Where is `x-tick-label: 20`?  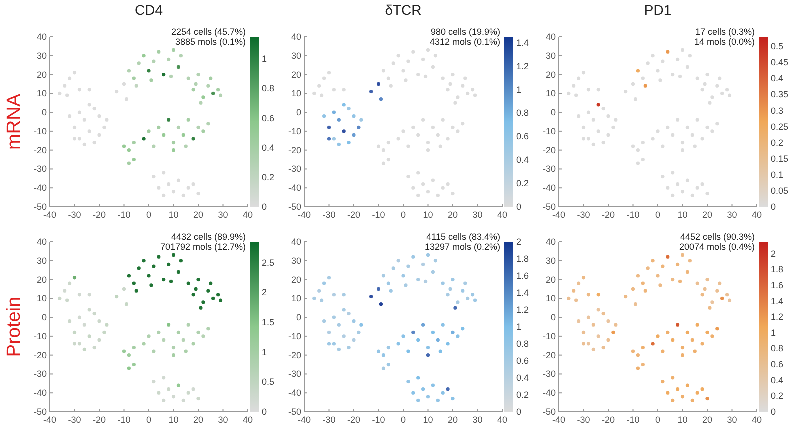
x-tick-label: 20 is located at coordinates (198, 215).